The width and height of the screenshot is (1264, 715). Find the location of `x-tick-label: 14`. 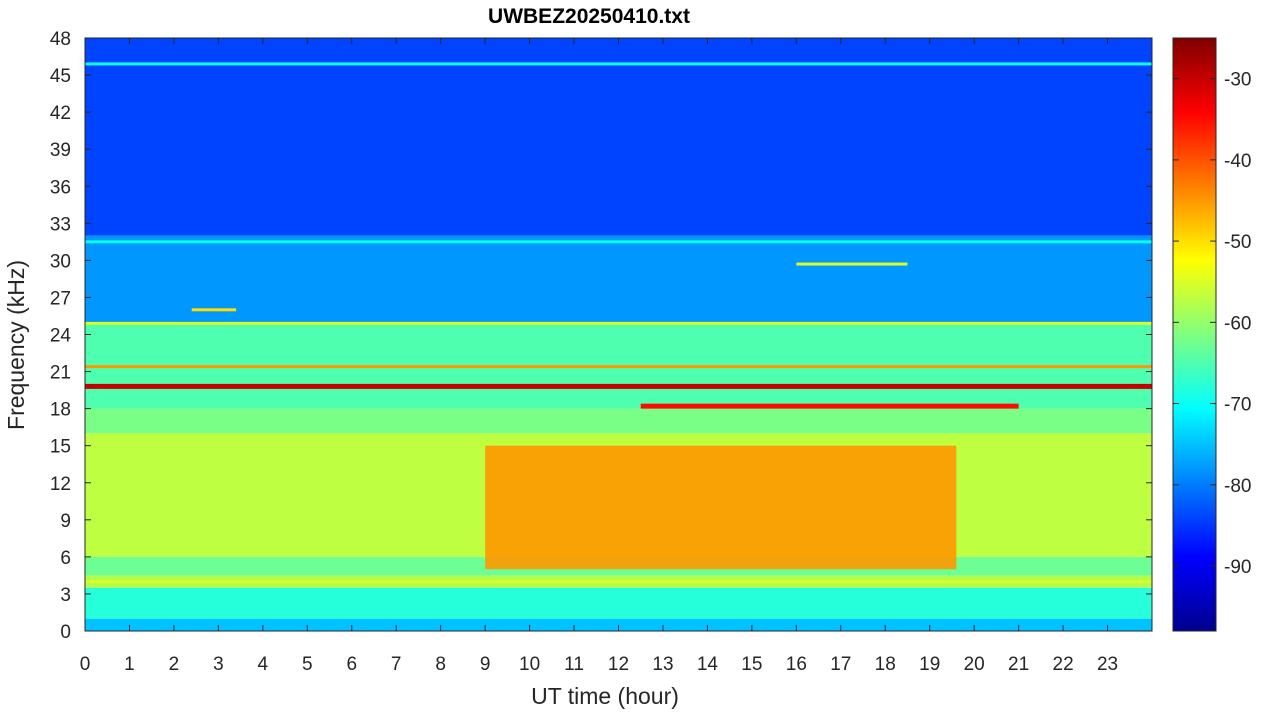

x-tick-label: 14 is located at coordinates (708, 664).